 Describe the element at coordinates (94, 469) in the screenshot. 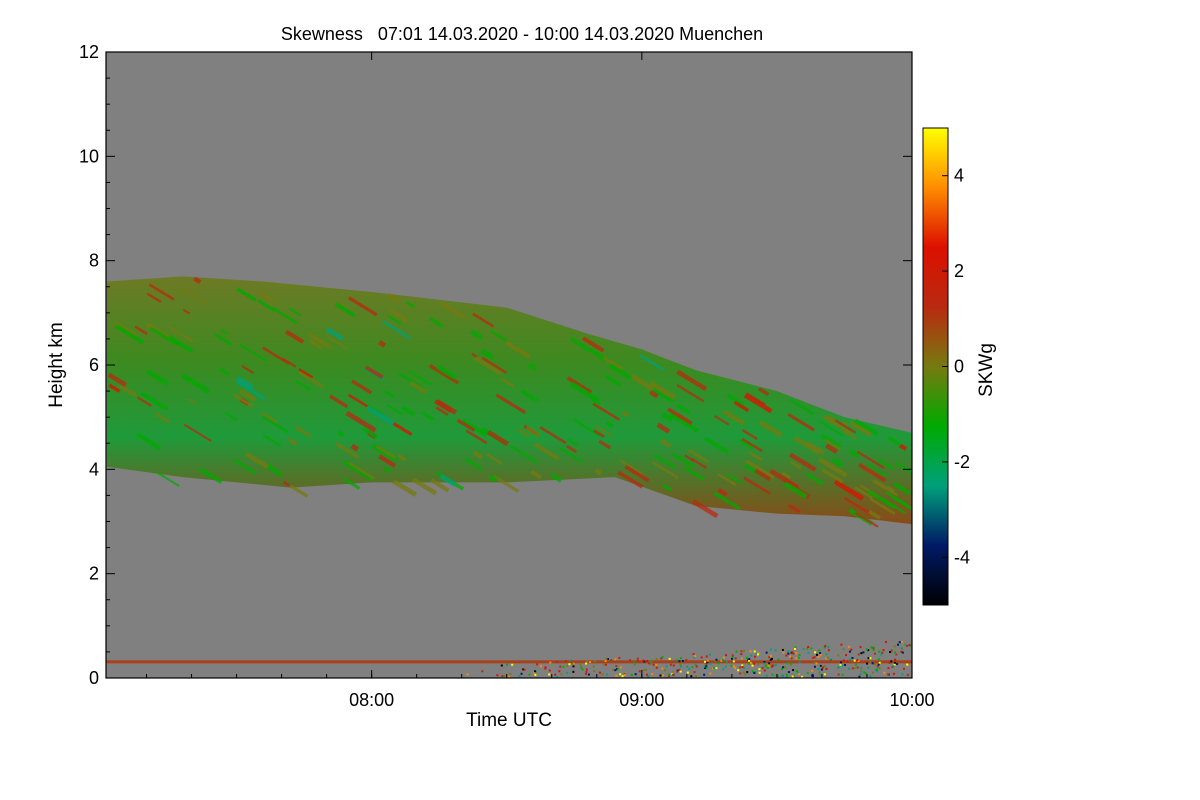

I see `y-tick-label: 4` at that location.